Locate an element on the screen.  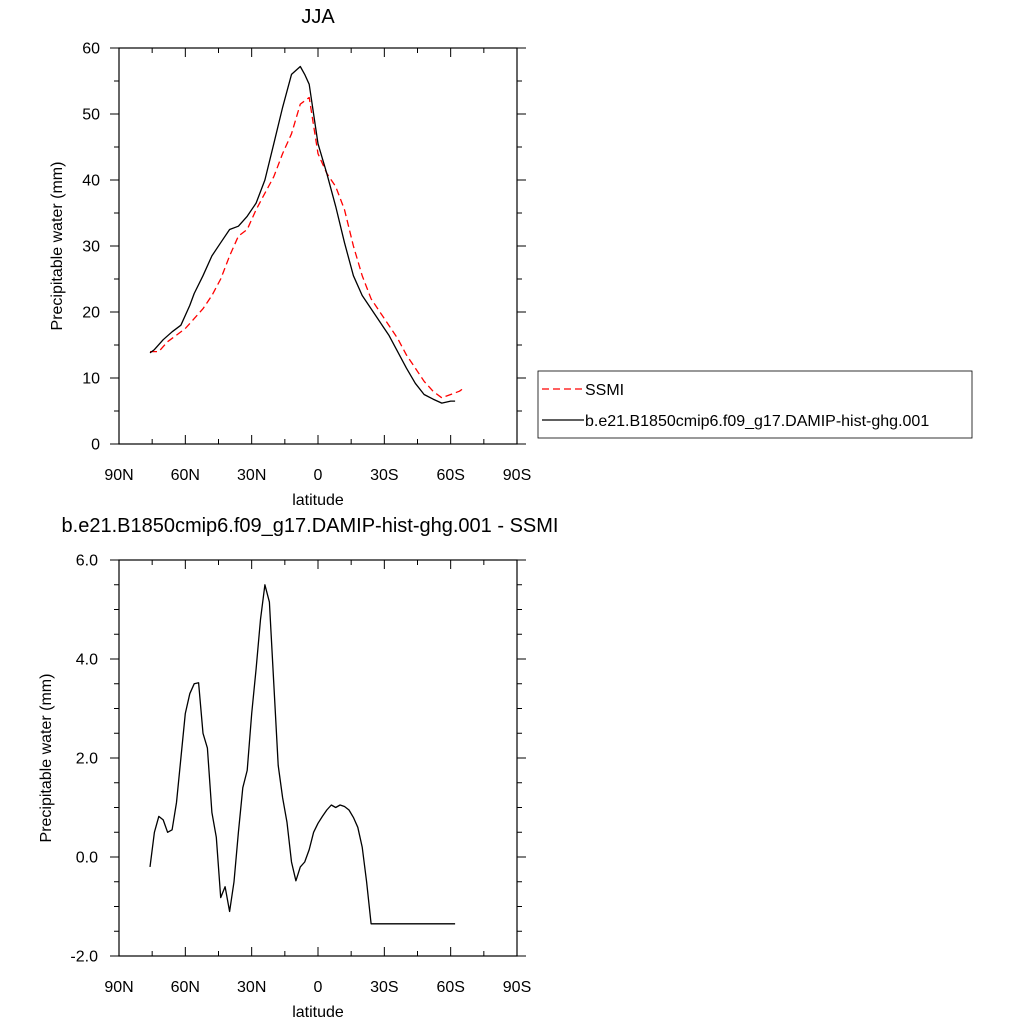
bottom-x-axis-label: latitude is located at coordinates (318, 1012).